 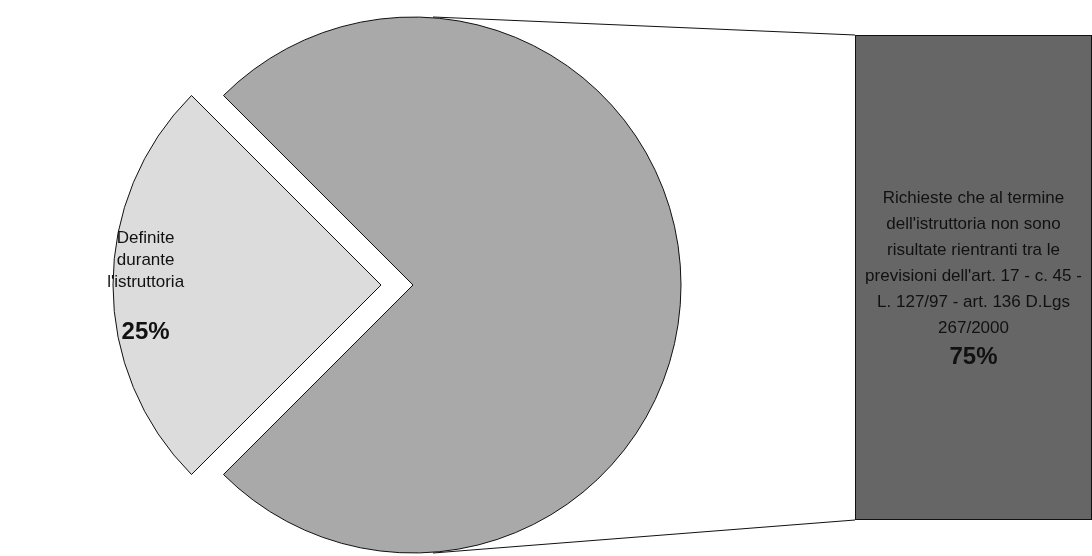 I want to click on slice-label: Richieste che al termine dell'istruttoria non sono risultate rientranti tra le previsioni dell'art. 17 - c. 45 - L. 127/97 - art. 136 D.Lgs 267/2000, so click(x=973, y=262).